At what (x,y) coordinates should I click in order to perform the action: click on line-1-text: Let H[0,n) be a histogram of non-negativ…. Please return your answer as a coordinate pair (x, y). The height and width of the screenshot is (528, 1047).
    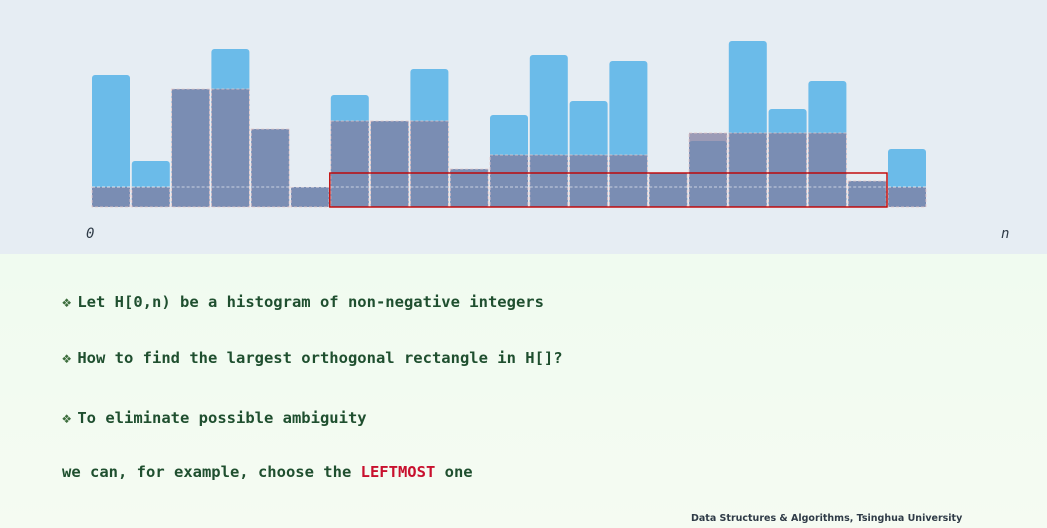
    Looking at the image, I should click on (310, 302).